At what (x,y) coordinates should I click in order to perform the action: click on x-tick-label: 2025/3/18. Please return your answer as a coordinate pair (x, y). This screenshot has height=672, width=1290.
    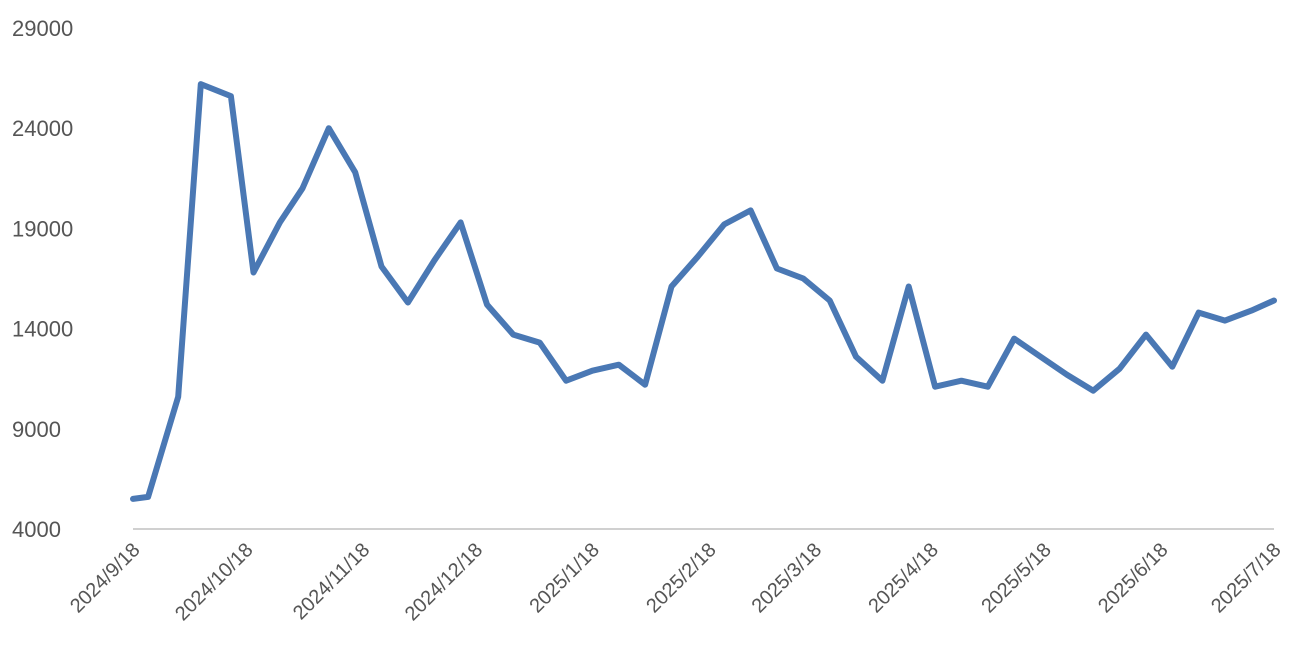
    Looking at the image, I should click on (787, 578).